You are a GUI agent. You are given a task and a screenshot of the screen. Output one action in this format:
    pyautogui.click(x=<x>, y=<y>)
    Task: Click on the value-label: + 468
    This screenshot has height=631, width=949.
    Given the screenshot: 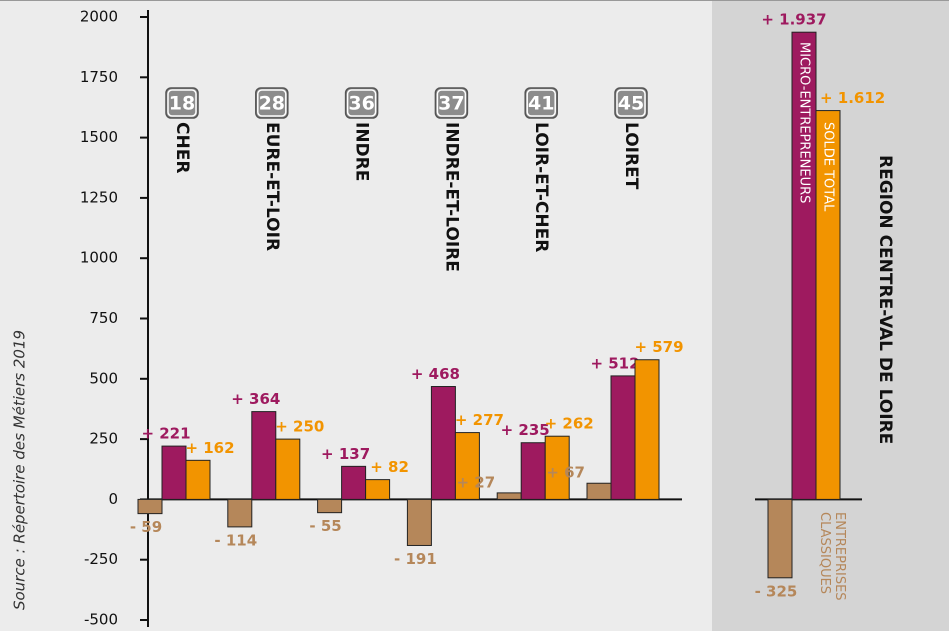 What is the action you would take?
    pyautogui.click(x=435, y=374)
    